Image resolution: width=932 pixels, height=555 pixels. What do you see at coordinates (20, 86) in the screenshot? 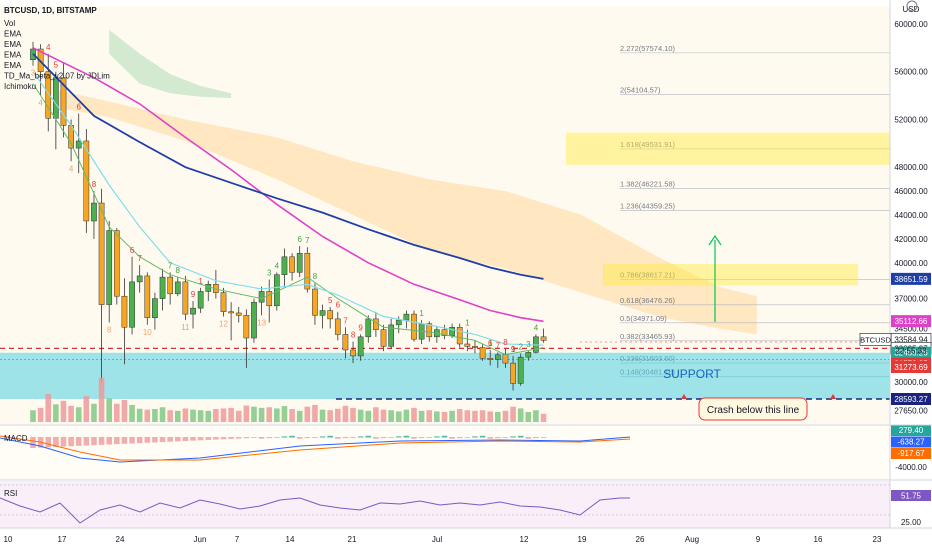
I see `indicator-legend-item: Ichimoku` at bounding box center [20, 86].